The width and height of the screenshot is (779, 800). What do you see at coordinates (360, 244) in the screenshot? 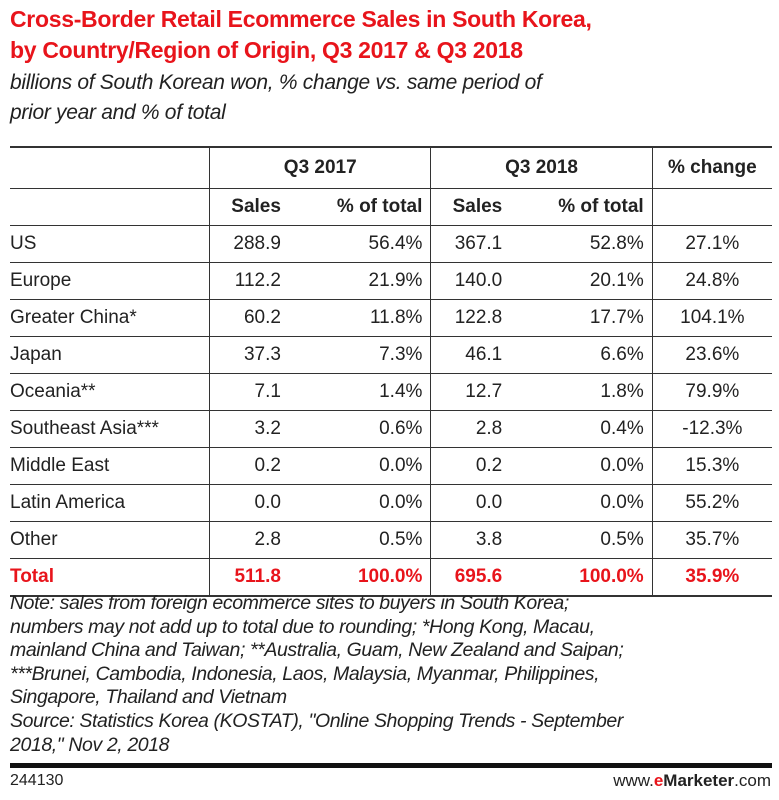
I see `pct-total-2017-cell: 56.4%` at bounding box center [360, 244].